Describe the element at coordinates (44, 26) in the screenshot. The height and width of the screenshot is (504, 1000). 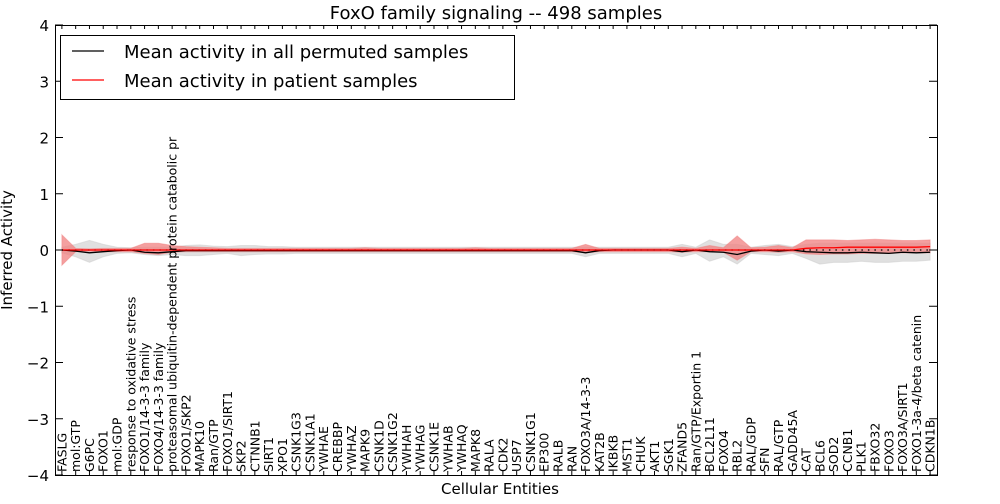
I see `y-tick-label: 4` at that location.